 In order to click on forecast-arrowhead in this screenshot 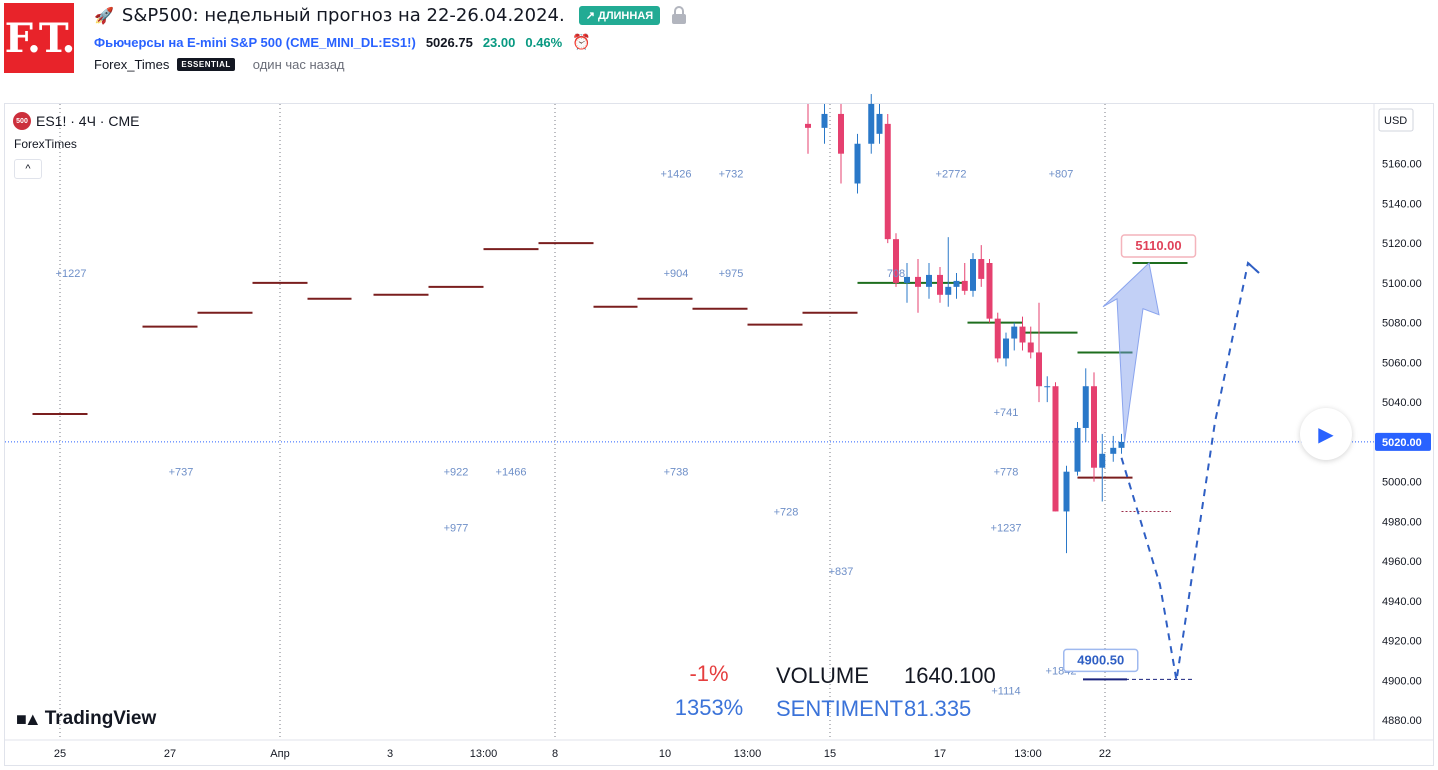, I will do `click(1253, 268)`.